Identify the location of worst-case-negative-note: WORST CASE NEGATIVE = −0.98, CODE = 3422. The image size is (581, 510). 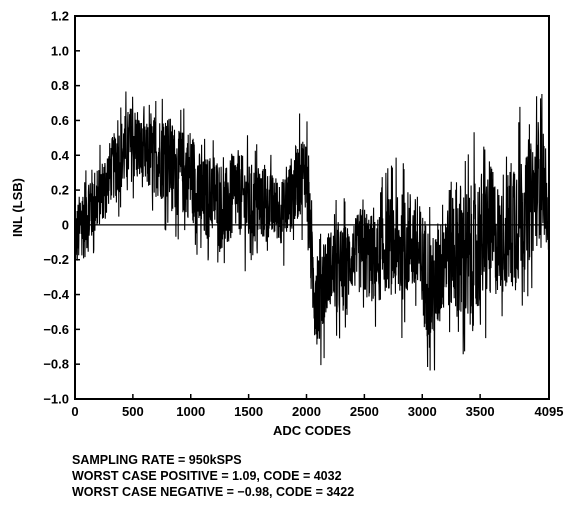
(213, 492).